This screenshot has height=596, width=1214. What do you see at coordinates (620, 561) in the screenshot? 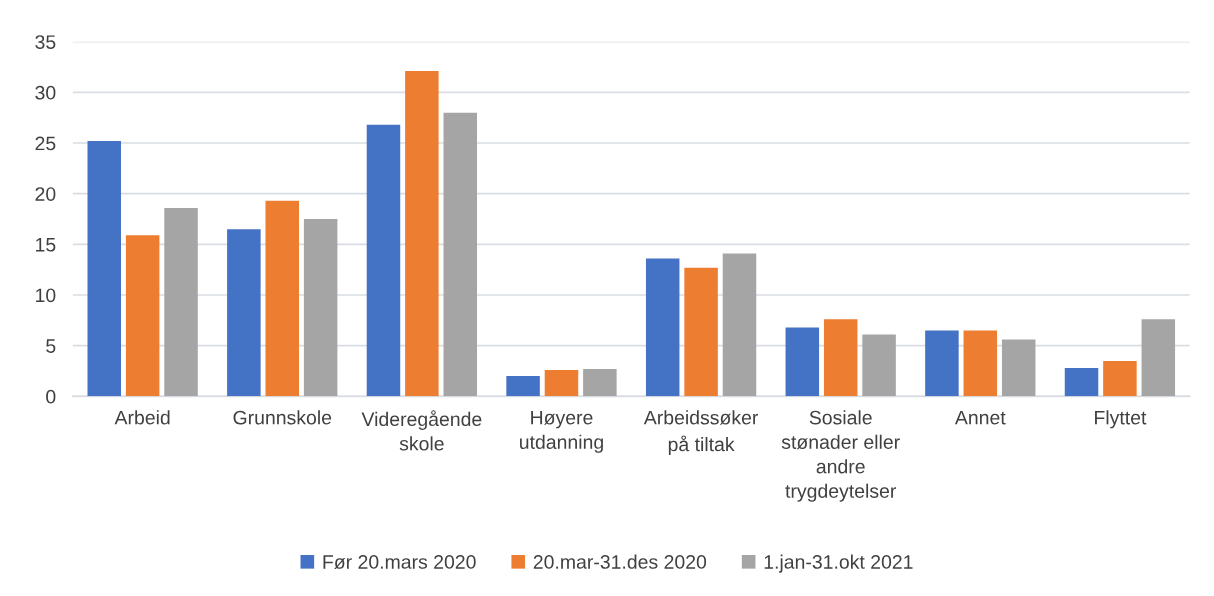
I see `legend-label: 20.mar-31.des 2020` at bounding box center [620, 561].